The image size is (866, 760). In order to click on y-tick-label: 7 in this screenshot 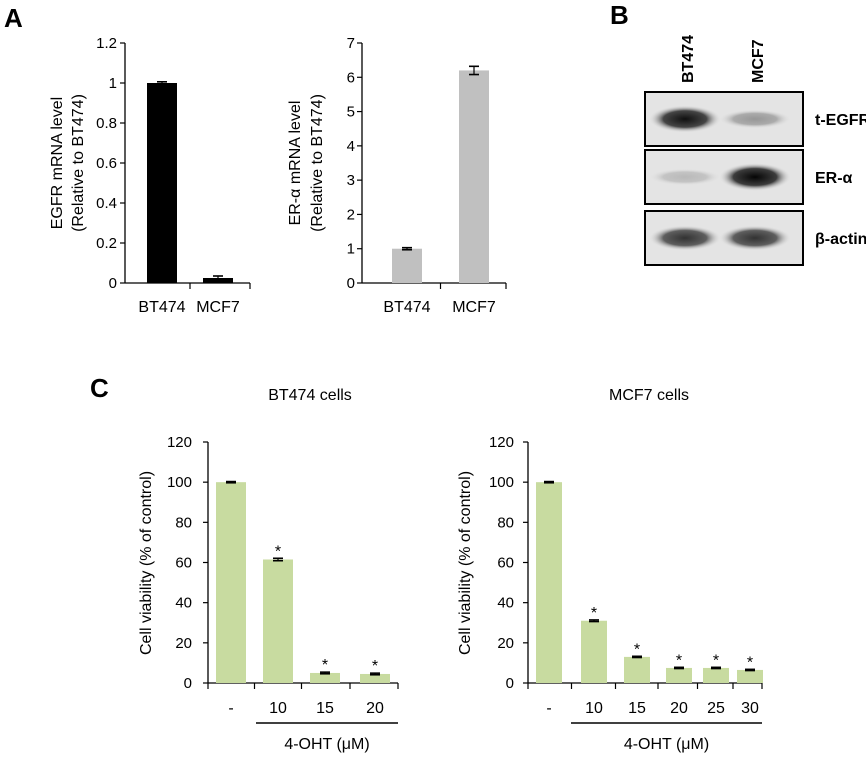, I will do `click(351, 43)`.